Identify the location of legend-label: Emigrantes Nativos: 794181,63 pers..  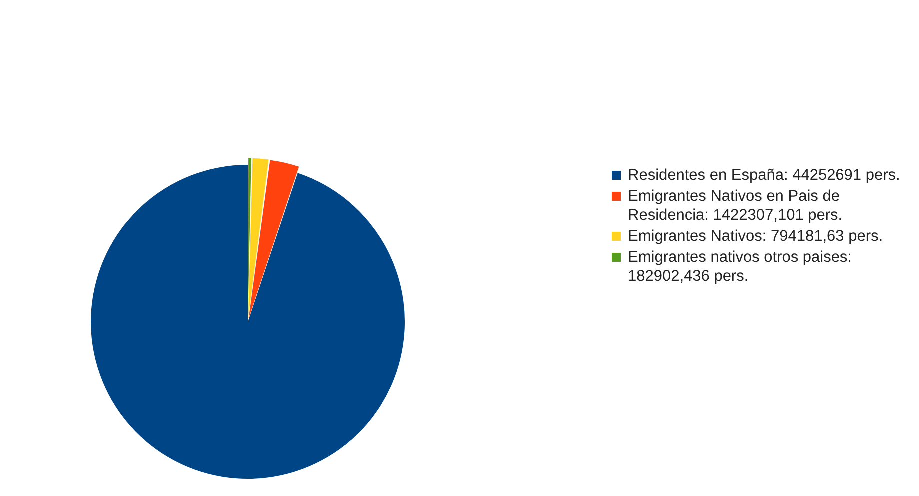
(756, 236).